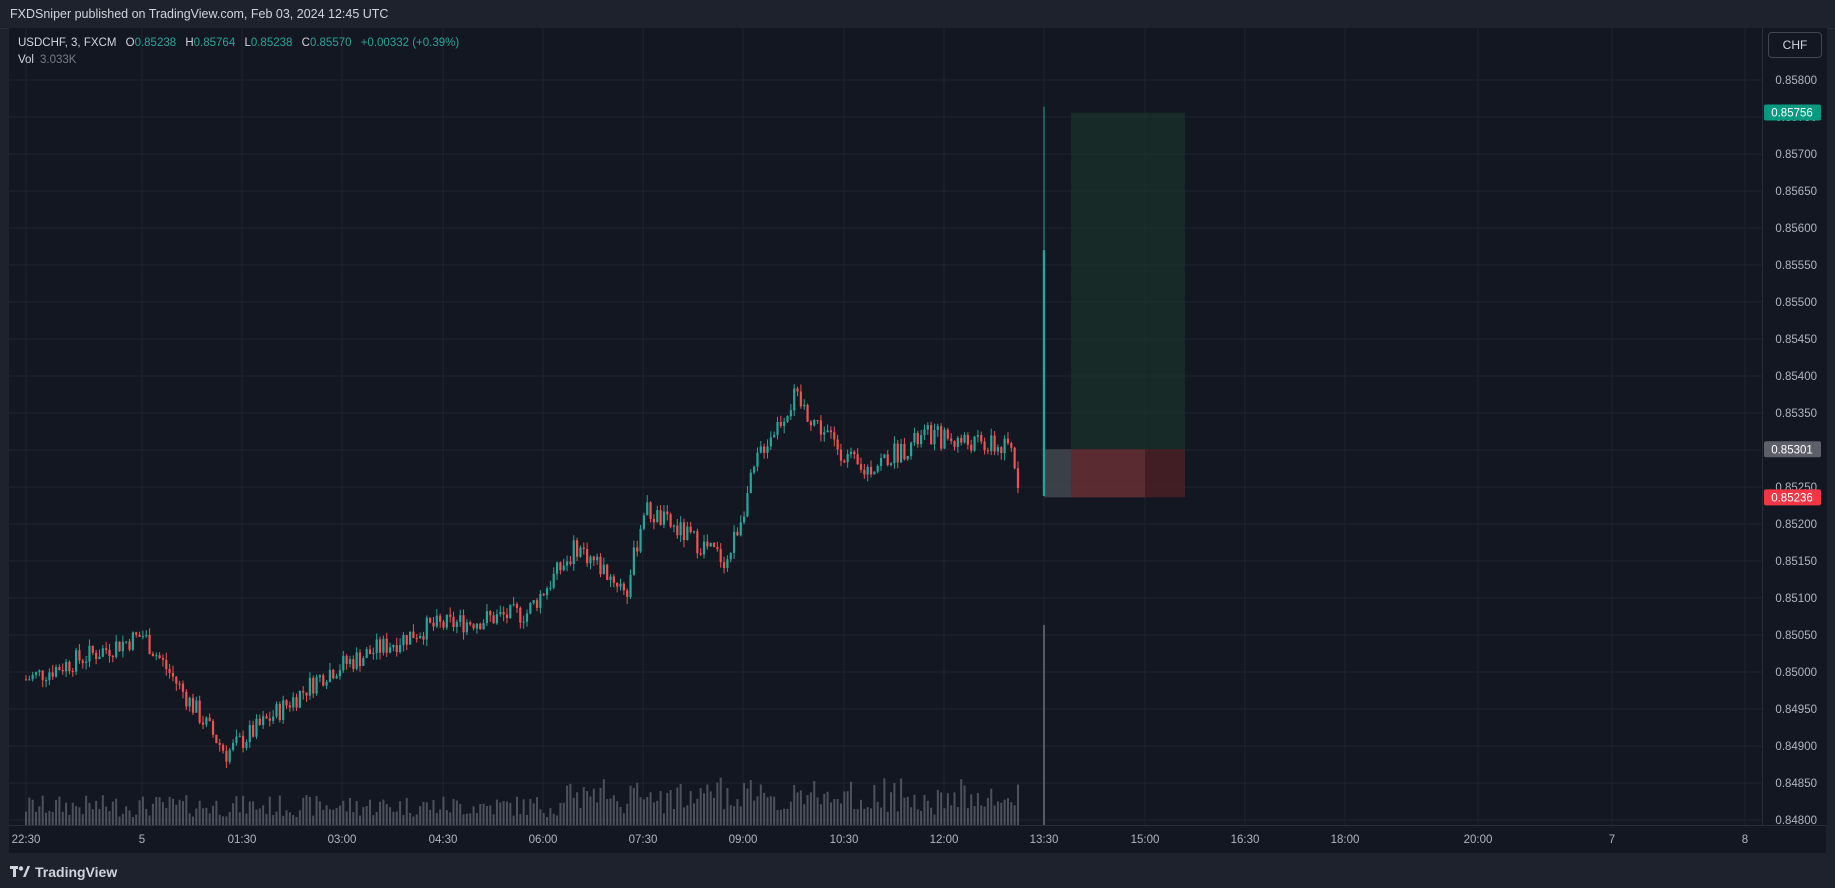 The image size is (1835, 888). I want to click on time-scale, so click(917, 839).